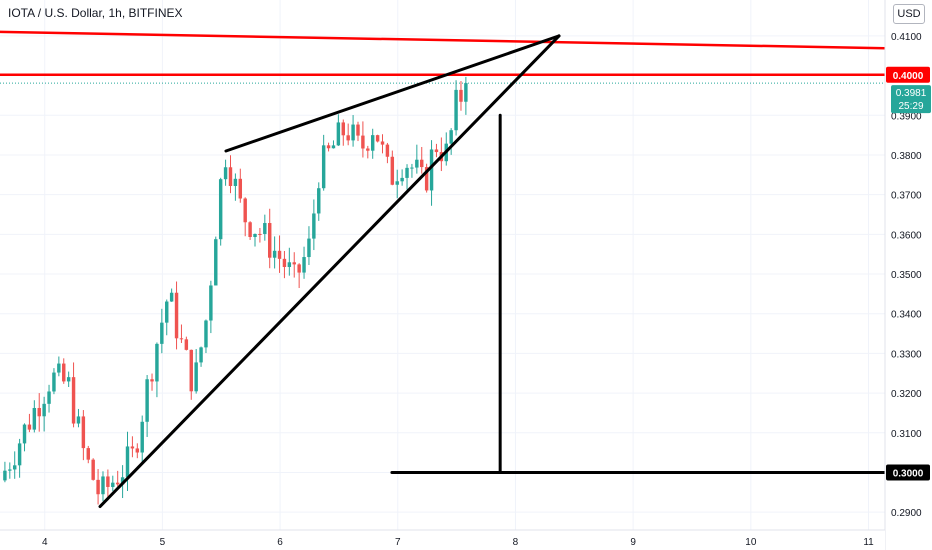 Image resolution: width=932 pixels, height=550 pixels. Describe the element at coordinates (443, 40) in the screenshot. I see `resistance-line` at that location.